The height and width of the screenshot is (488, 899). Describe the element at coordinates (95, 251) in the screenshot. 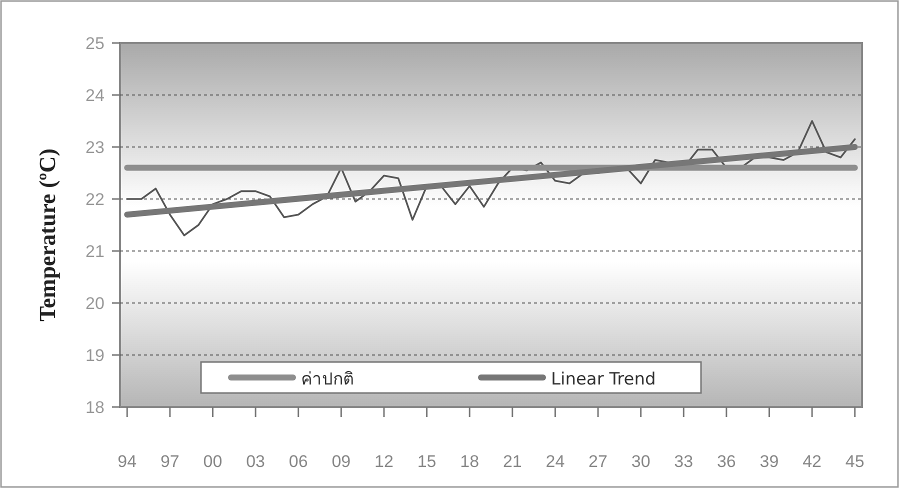

I see `y-tick-label: 21` at that location.